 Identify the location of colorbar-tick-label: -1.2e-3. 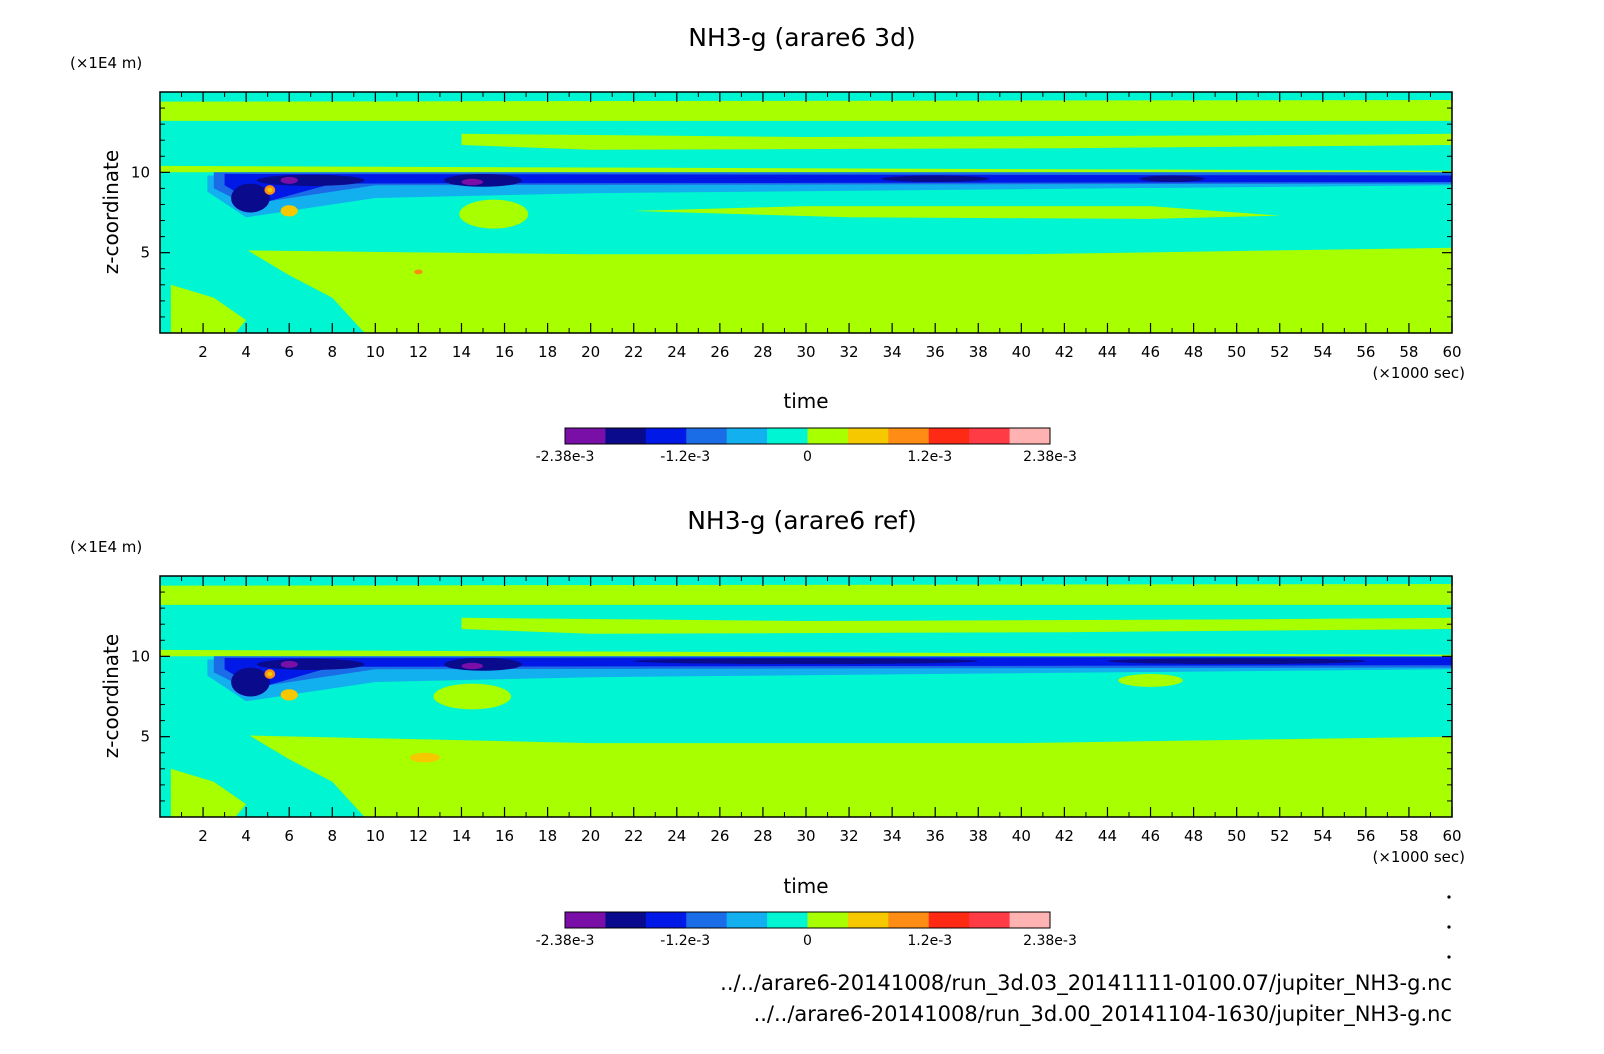
(685, 941).